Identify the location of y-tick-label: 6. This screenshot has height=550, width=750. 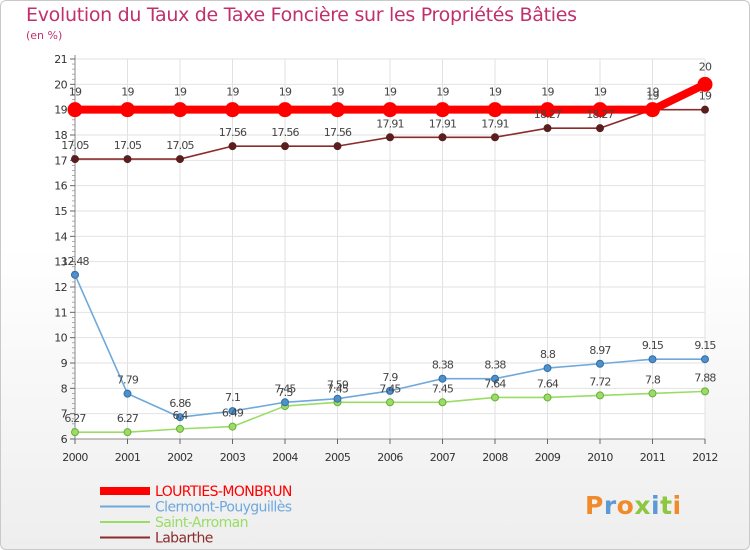
(64, 439).